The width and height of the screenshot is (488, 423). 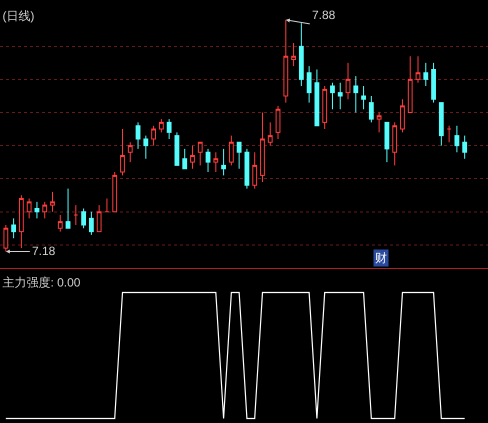 What do you see at coordinates (18, 16) in the screenshot?
I see `text: (日线)` at bounding box center [18, 16].